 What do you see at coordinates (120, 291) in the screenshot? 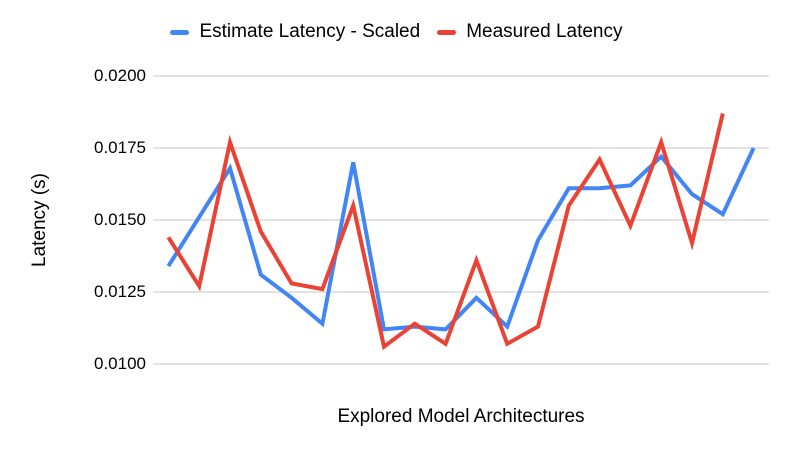
I see `y-tick-label: 0.0125` at bounding box center [120, 291].